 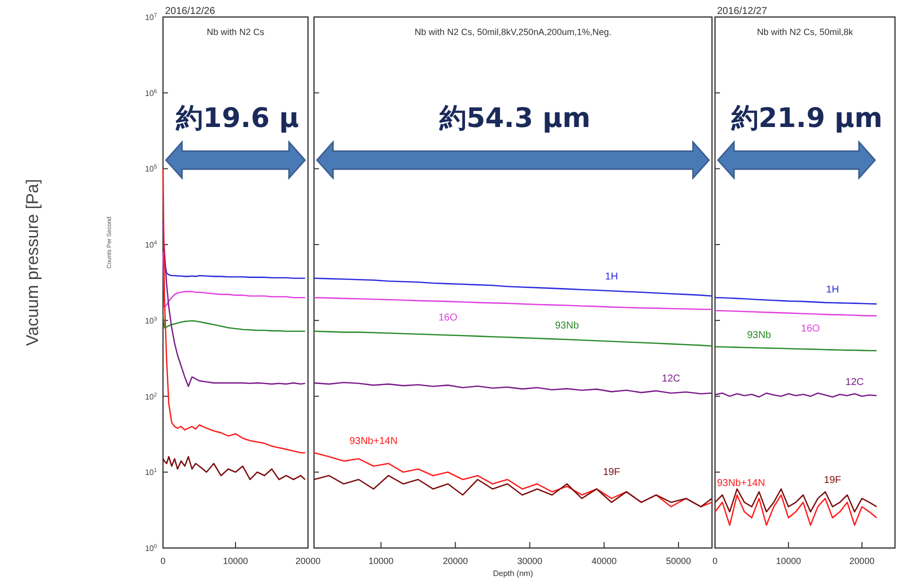 I want to click on text: Nb with N2 Cs, 50mil,8kV,250nA,200um,1%,Neg., so click(x=513, y=32).